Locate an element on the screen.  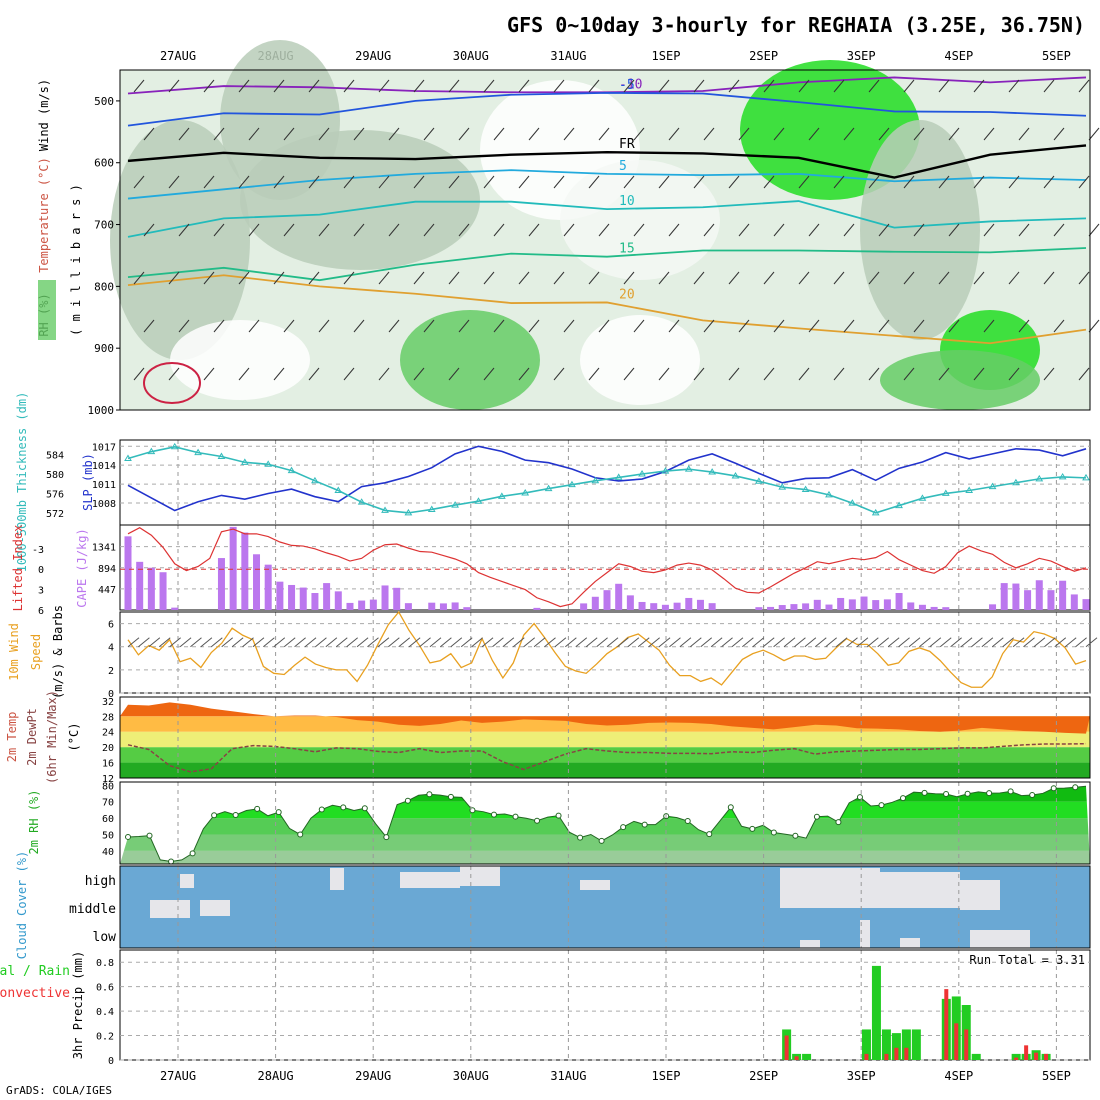
bottom-day-label: 29AUG is located at coordinates (373, 1076).